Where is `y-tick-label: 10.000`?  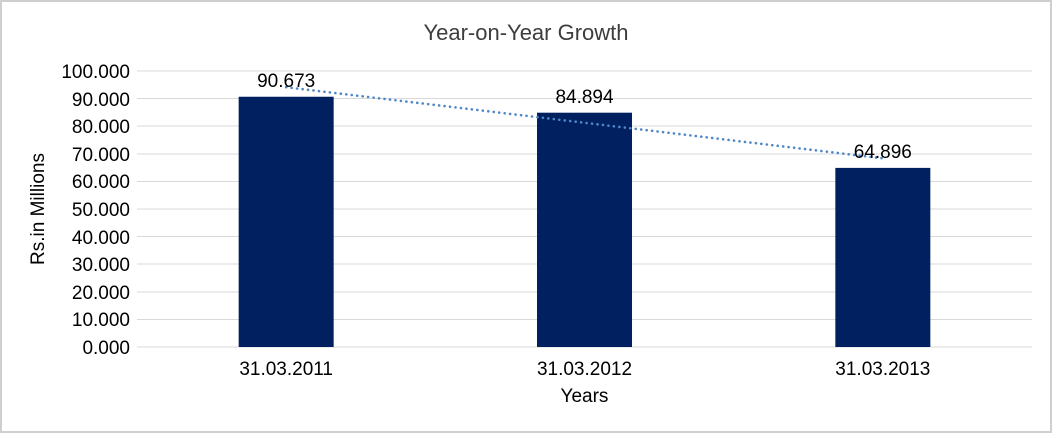 y-tick-label: 10.000 is located at coordinates (100, 321).